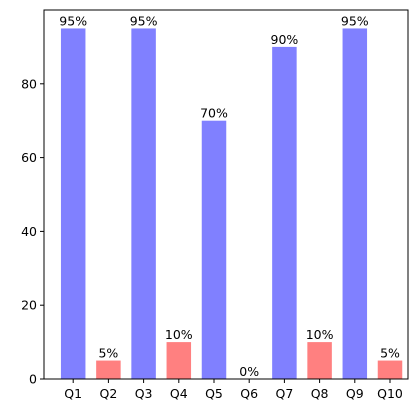 The width and height of the screenshot is (409, 413). I want to click on value-label-q8: 10%, so click(320, 334).